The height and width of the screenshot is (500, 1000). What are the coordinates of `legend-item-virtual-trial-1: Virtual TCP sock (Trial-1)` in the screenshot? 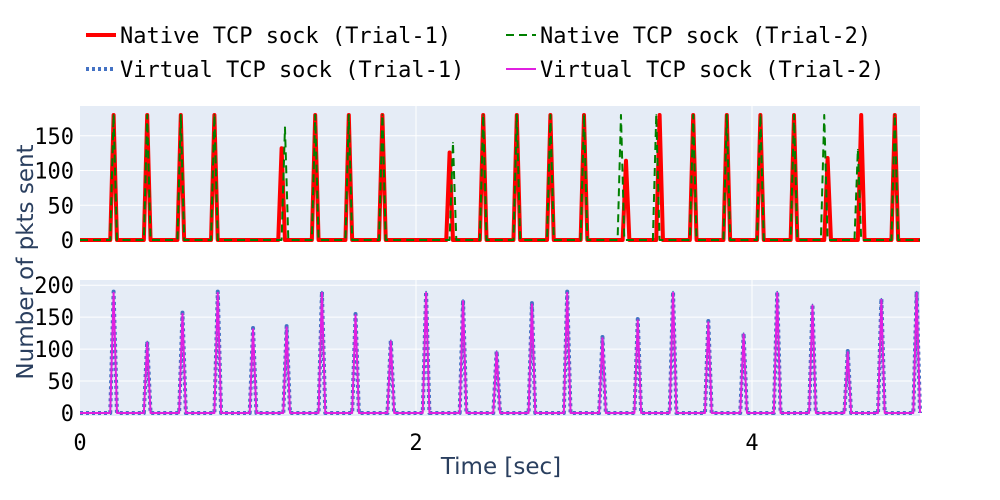 It's located at (275, 70).